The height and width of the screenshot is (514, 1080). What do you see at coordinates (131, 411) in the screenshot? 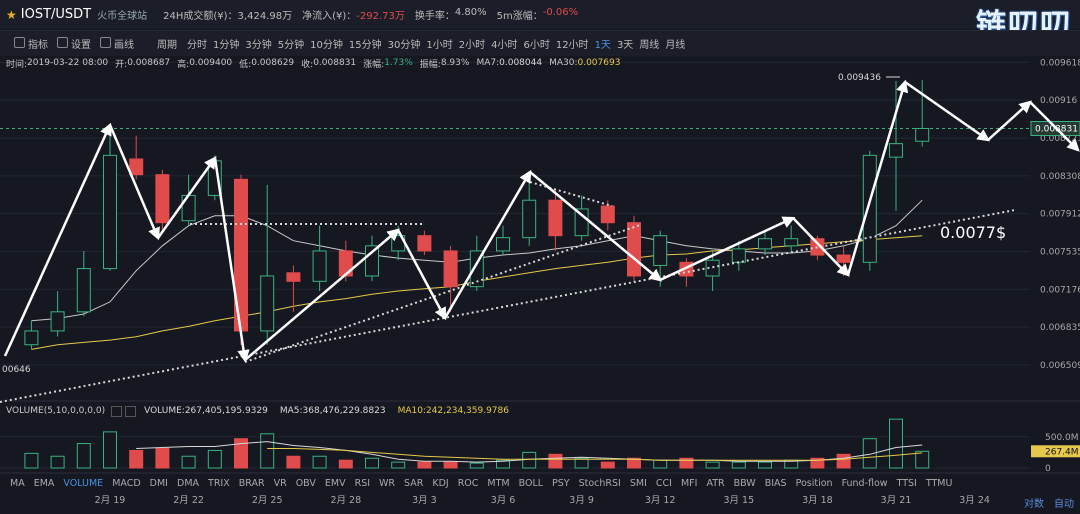
I see `close-icon` at bounding box center [131, 411].